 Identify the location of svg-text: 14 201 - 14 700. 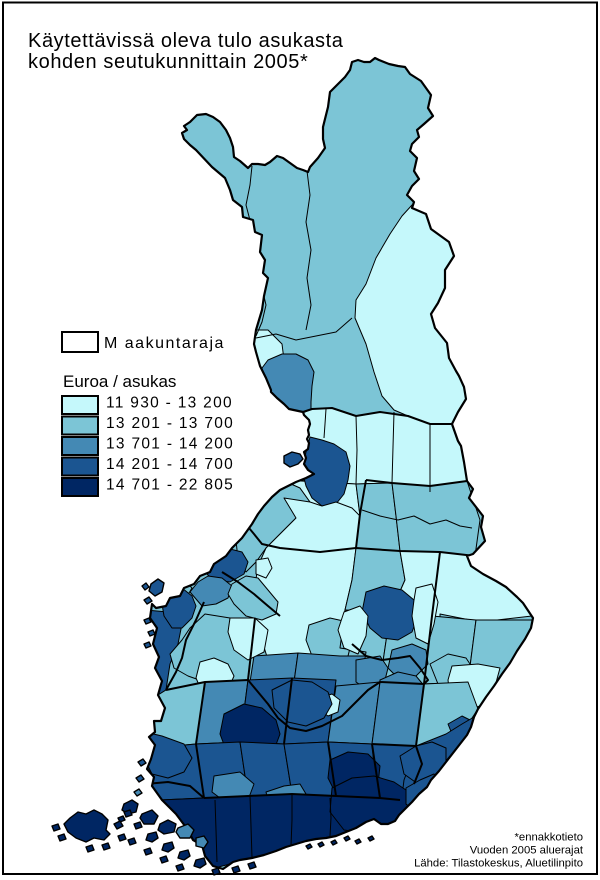
(170, 464).